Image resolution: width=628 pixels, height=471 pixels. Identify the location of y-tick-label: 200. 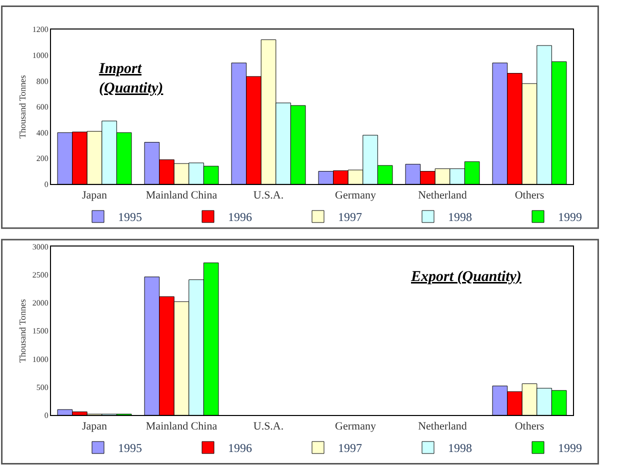
(42, 159).